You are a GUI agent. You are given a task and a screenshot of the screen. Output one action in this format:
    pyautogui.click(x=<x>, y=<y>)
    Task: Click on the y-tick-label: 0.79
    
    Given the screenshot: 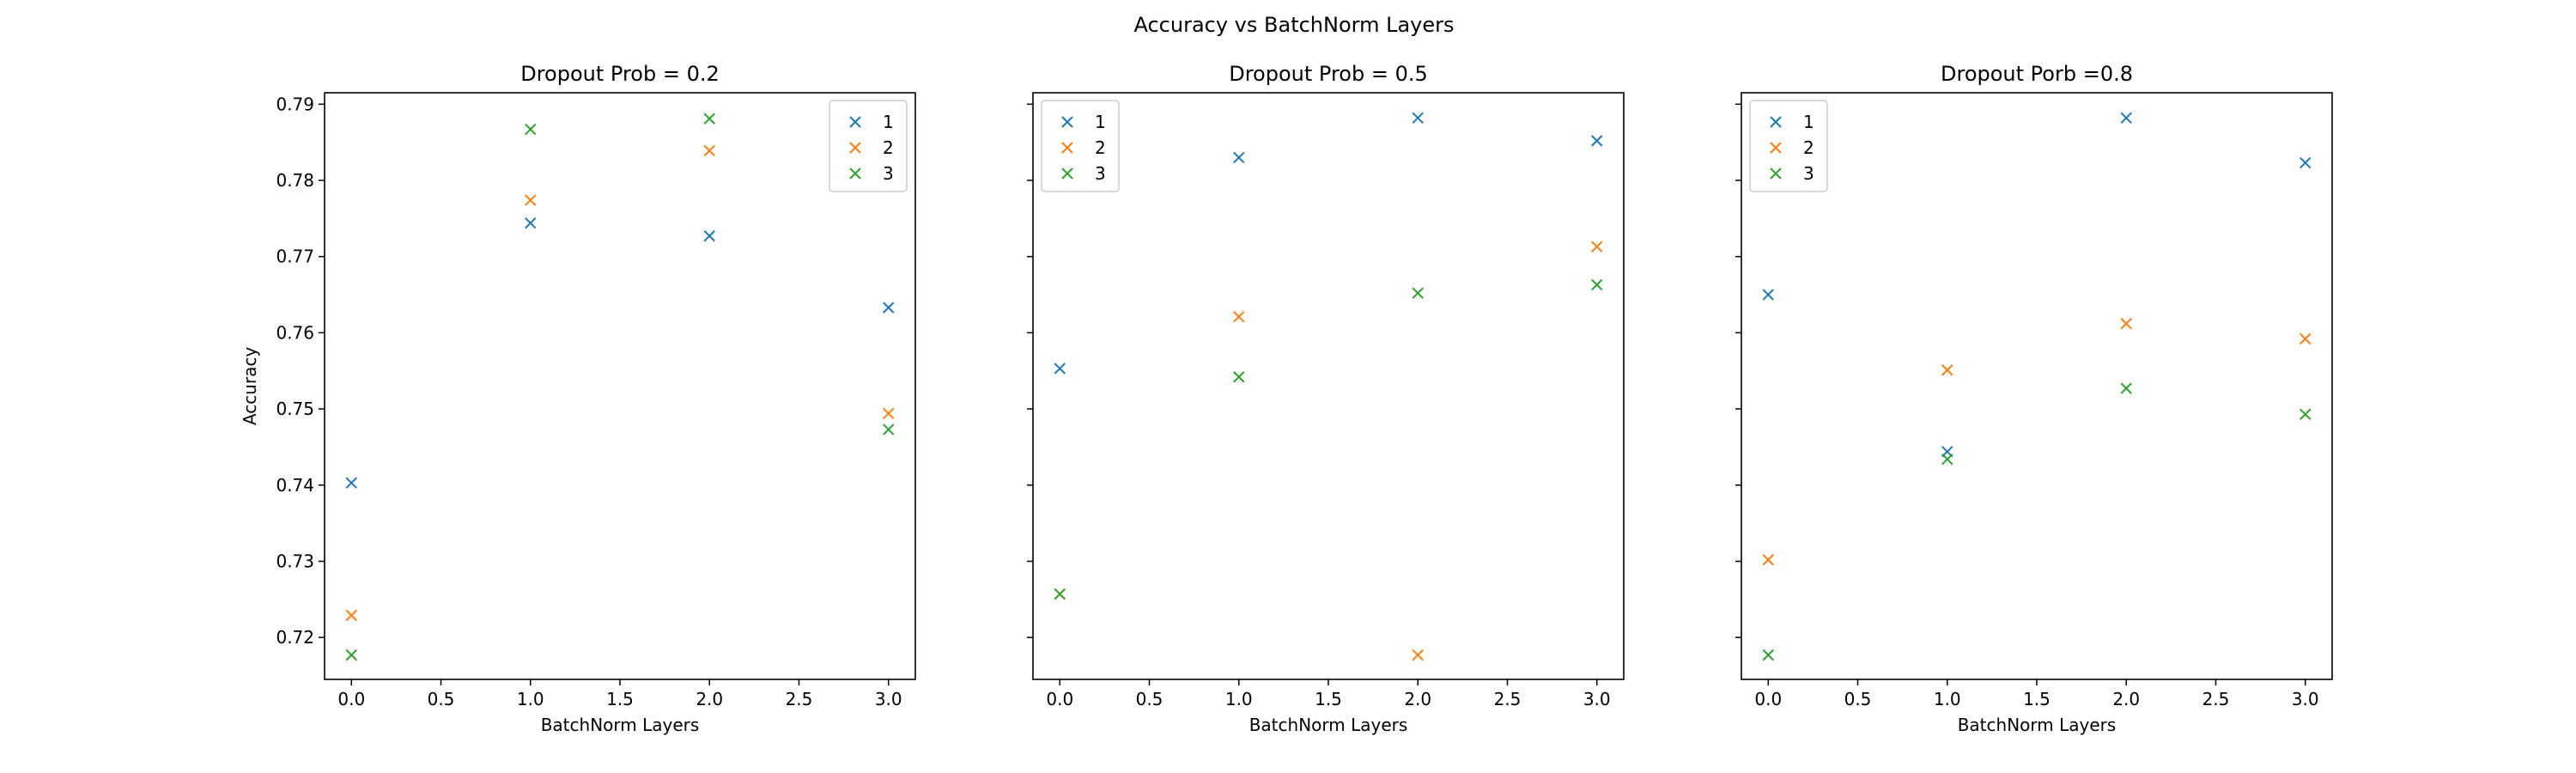 What is the action you would take?
    pyautogui.click(x=295, y=104)
    